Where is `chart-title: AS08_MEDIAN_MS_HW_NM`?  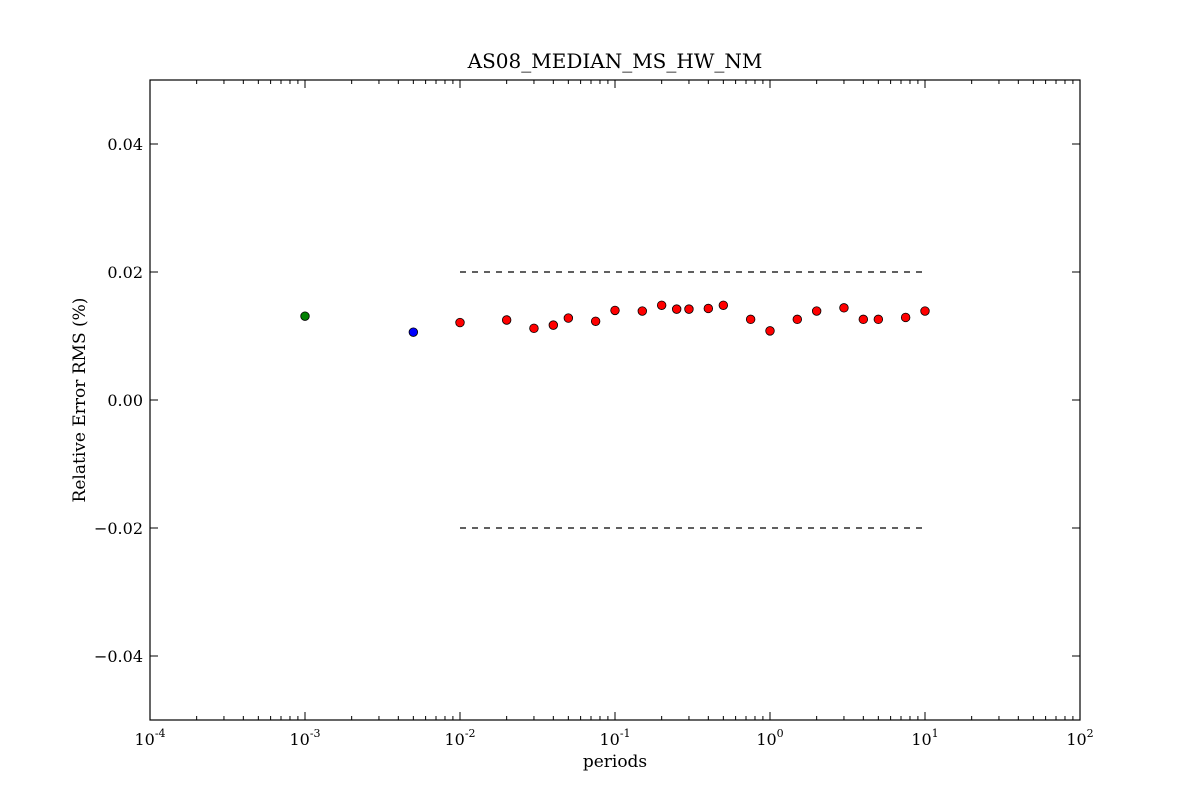 chart-title: AS08_MEDIAN_MS_HW_NM is located at coordinates (615, 61).